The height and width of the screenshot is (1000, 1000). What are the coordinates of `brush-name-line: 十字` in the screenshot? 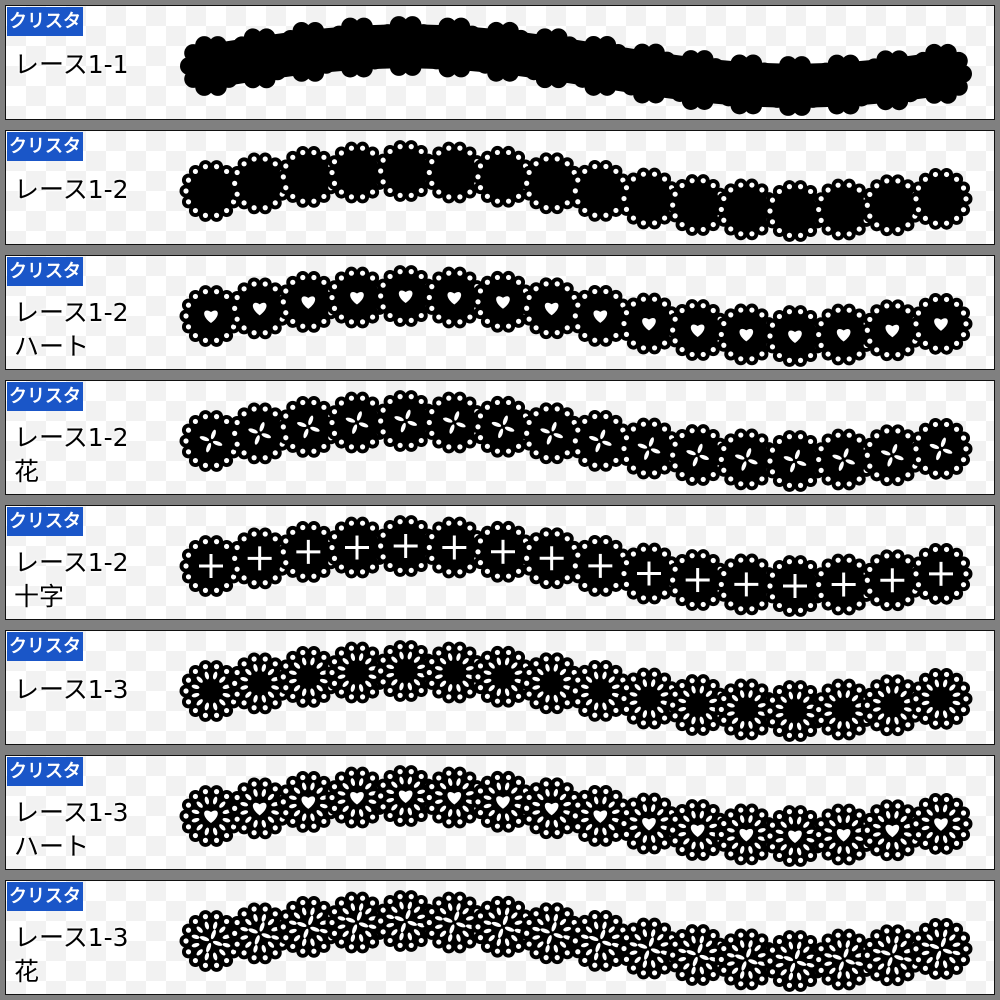 It's located at (39, 596).